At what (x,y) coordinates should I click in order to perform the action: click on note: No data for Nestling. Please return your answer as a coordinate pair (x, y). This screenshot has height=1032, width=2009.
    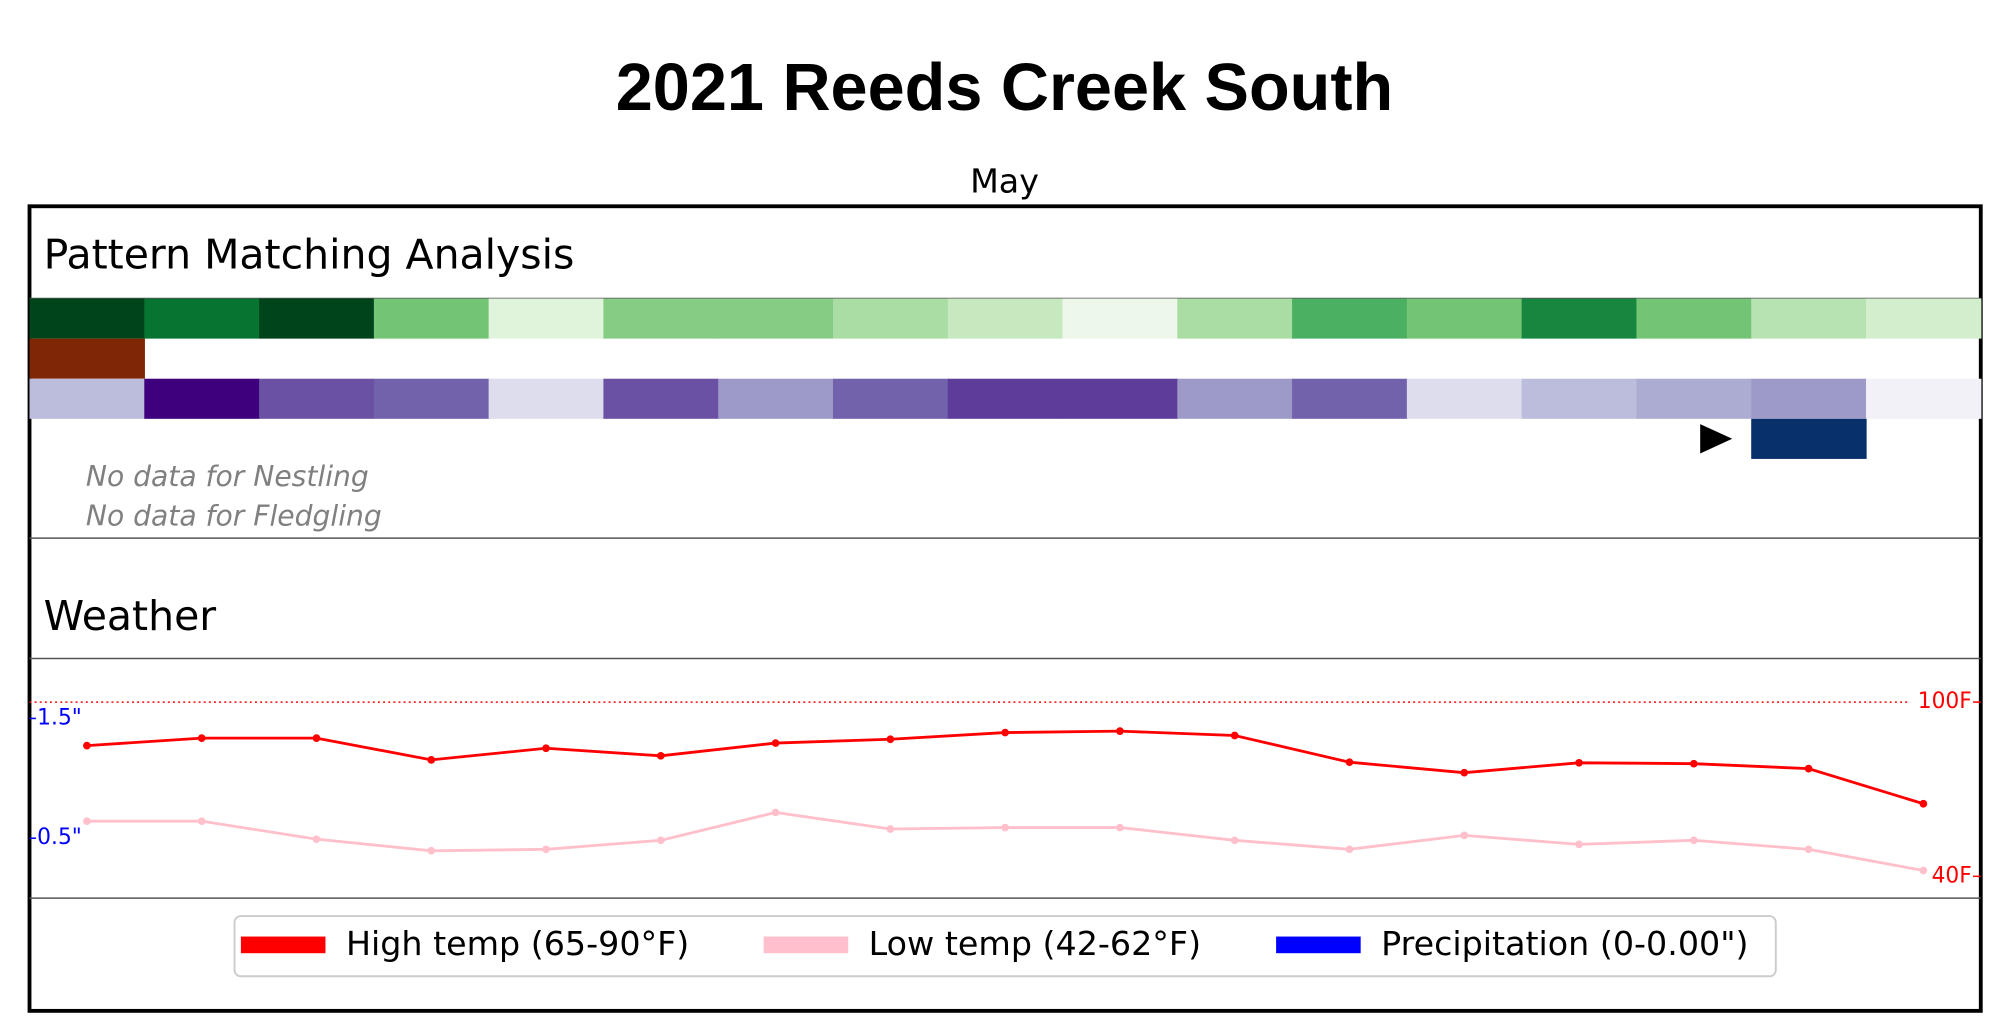
    Looking at the image, I should click on (227, 476).